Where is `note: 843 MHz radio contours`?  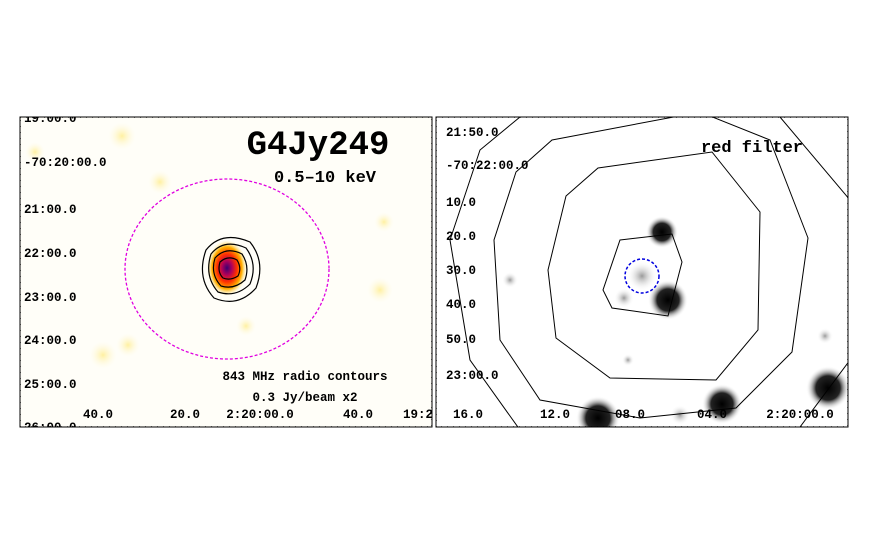
note: 843 MHz radio contours is located at coordinates (304, 377).